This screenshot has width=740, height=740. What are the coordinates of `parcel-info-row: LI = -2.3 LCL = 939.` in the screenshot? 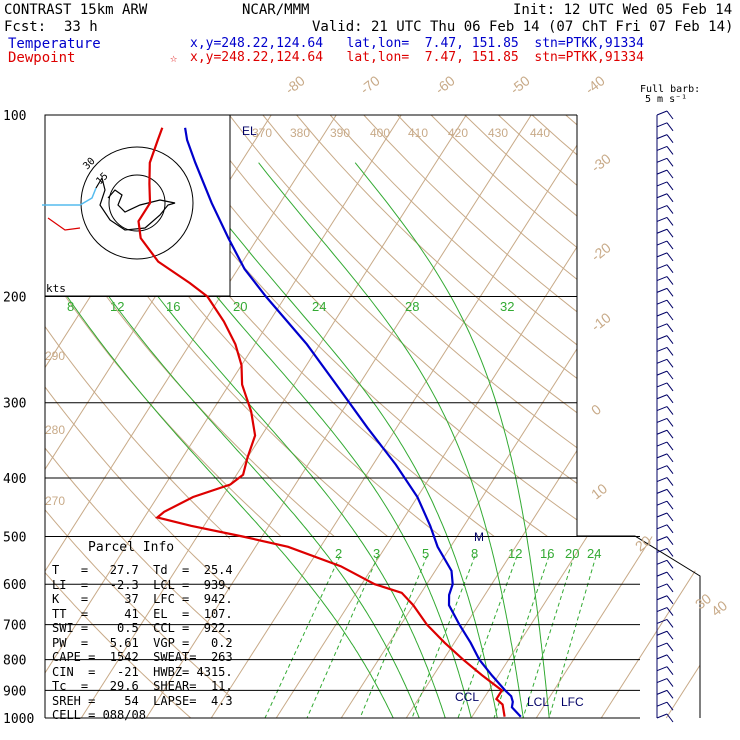 It's located at (142, 584).